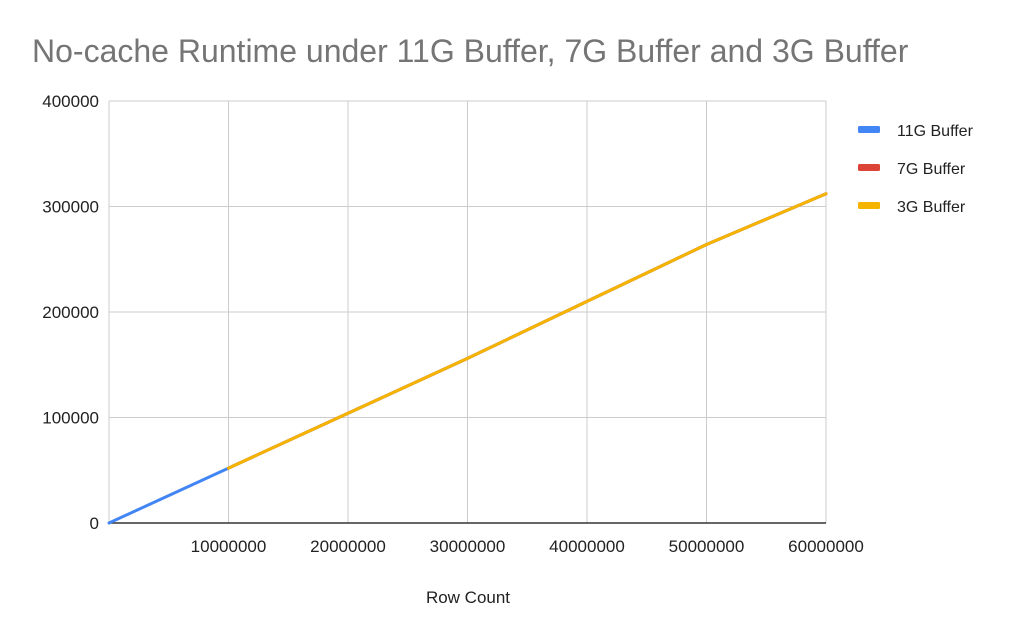  I want to click on legend-label: 3G Buffer, so click(931, 207).